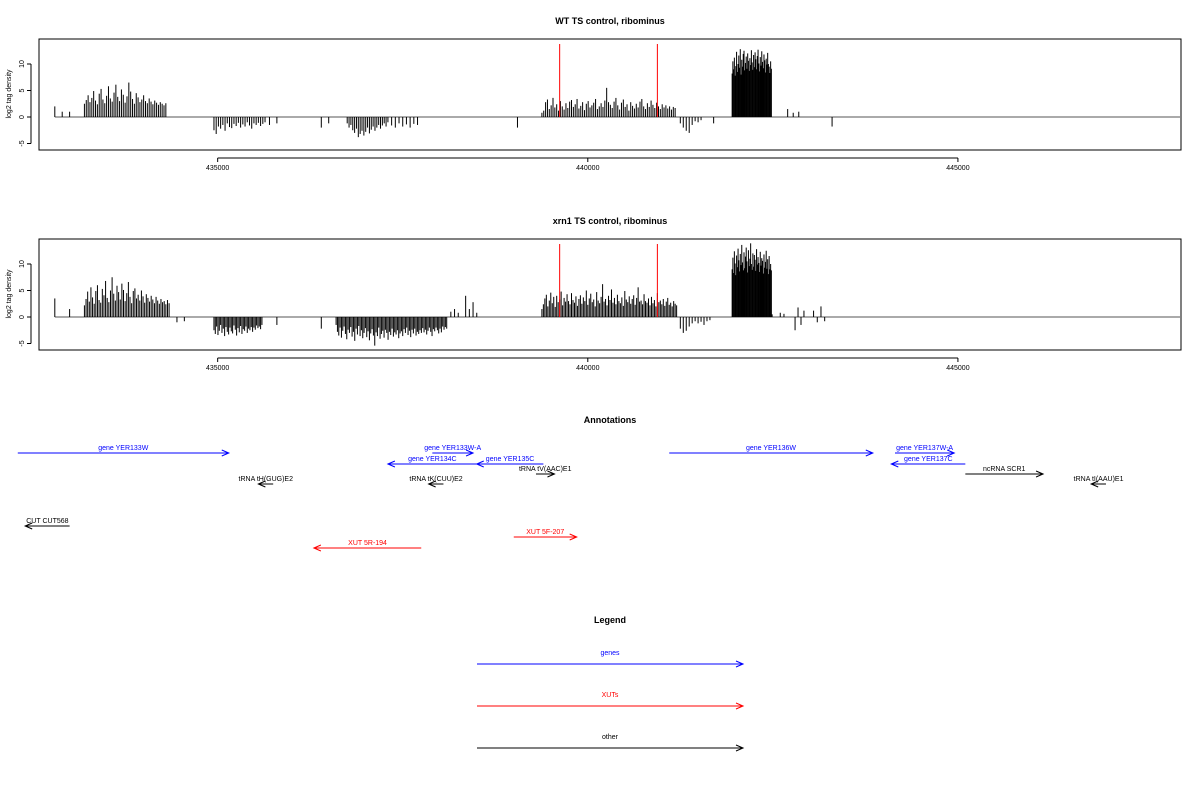 The height and width of the screenshot is (800, 1200). What do you see at coordinates (510, 459) in the screenshot?
I see `annotation-label: gene YER135C` at bounding box center [510, 459].